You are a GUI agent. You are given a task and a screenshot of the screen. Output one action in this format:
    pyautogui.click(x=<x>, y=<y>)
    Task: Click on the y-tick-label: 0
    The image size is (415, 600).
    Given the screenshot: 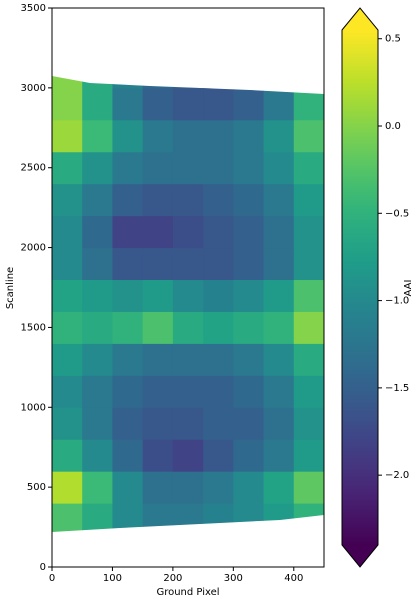 What is the action you would take?
    pyautogui.click(x=43, y=567)
    